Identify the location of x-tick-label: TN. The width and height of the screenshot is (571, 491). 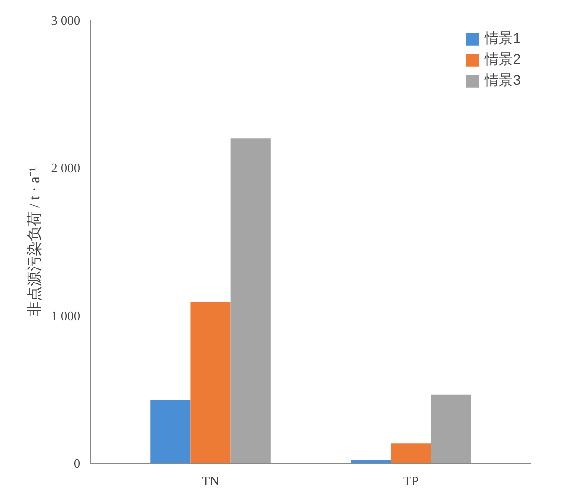
(211, 481).